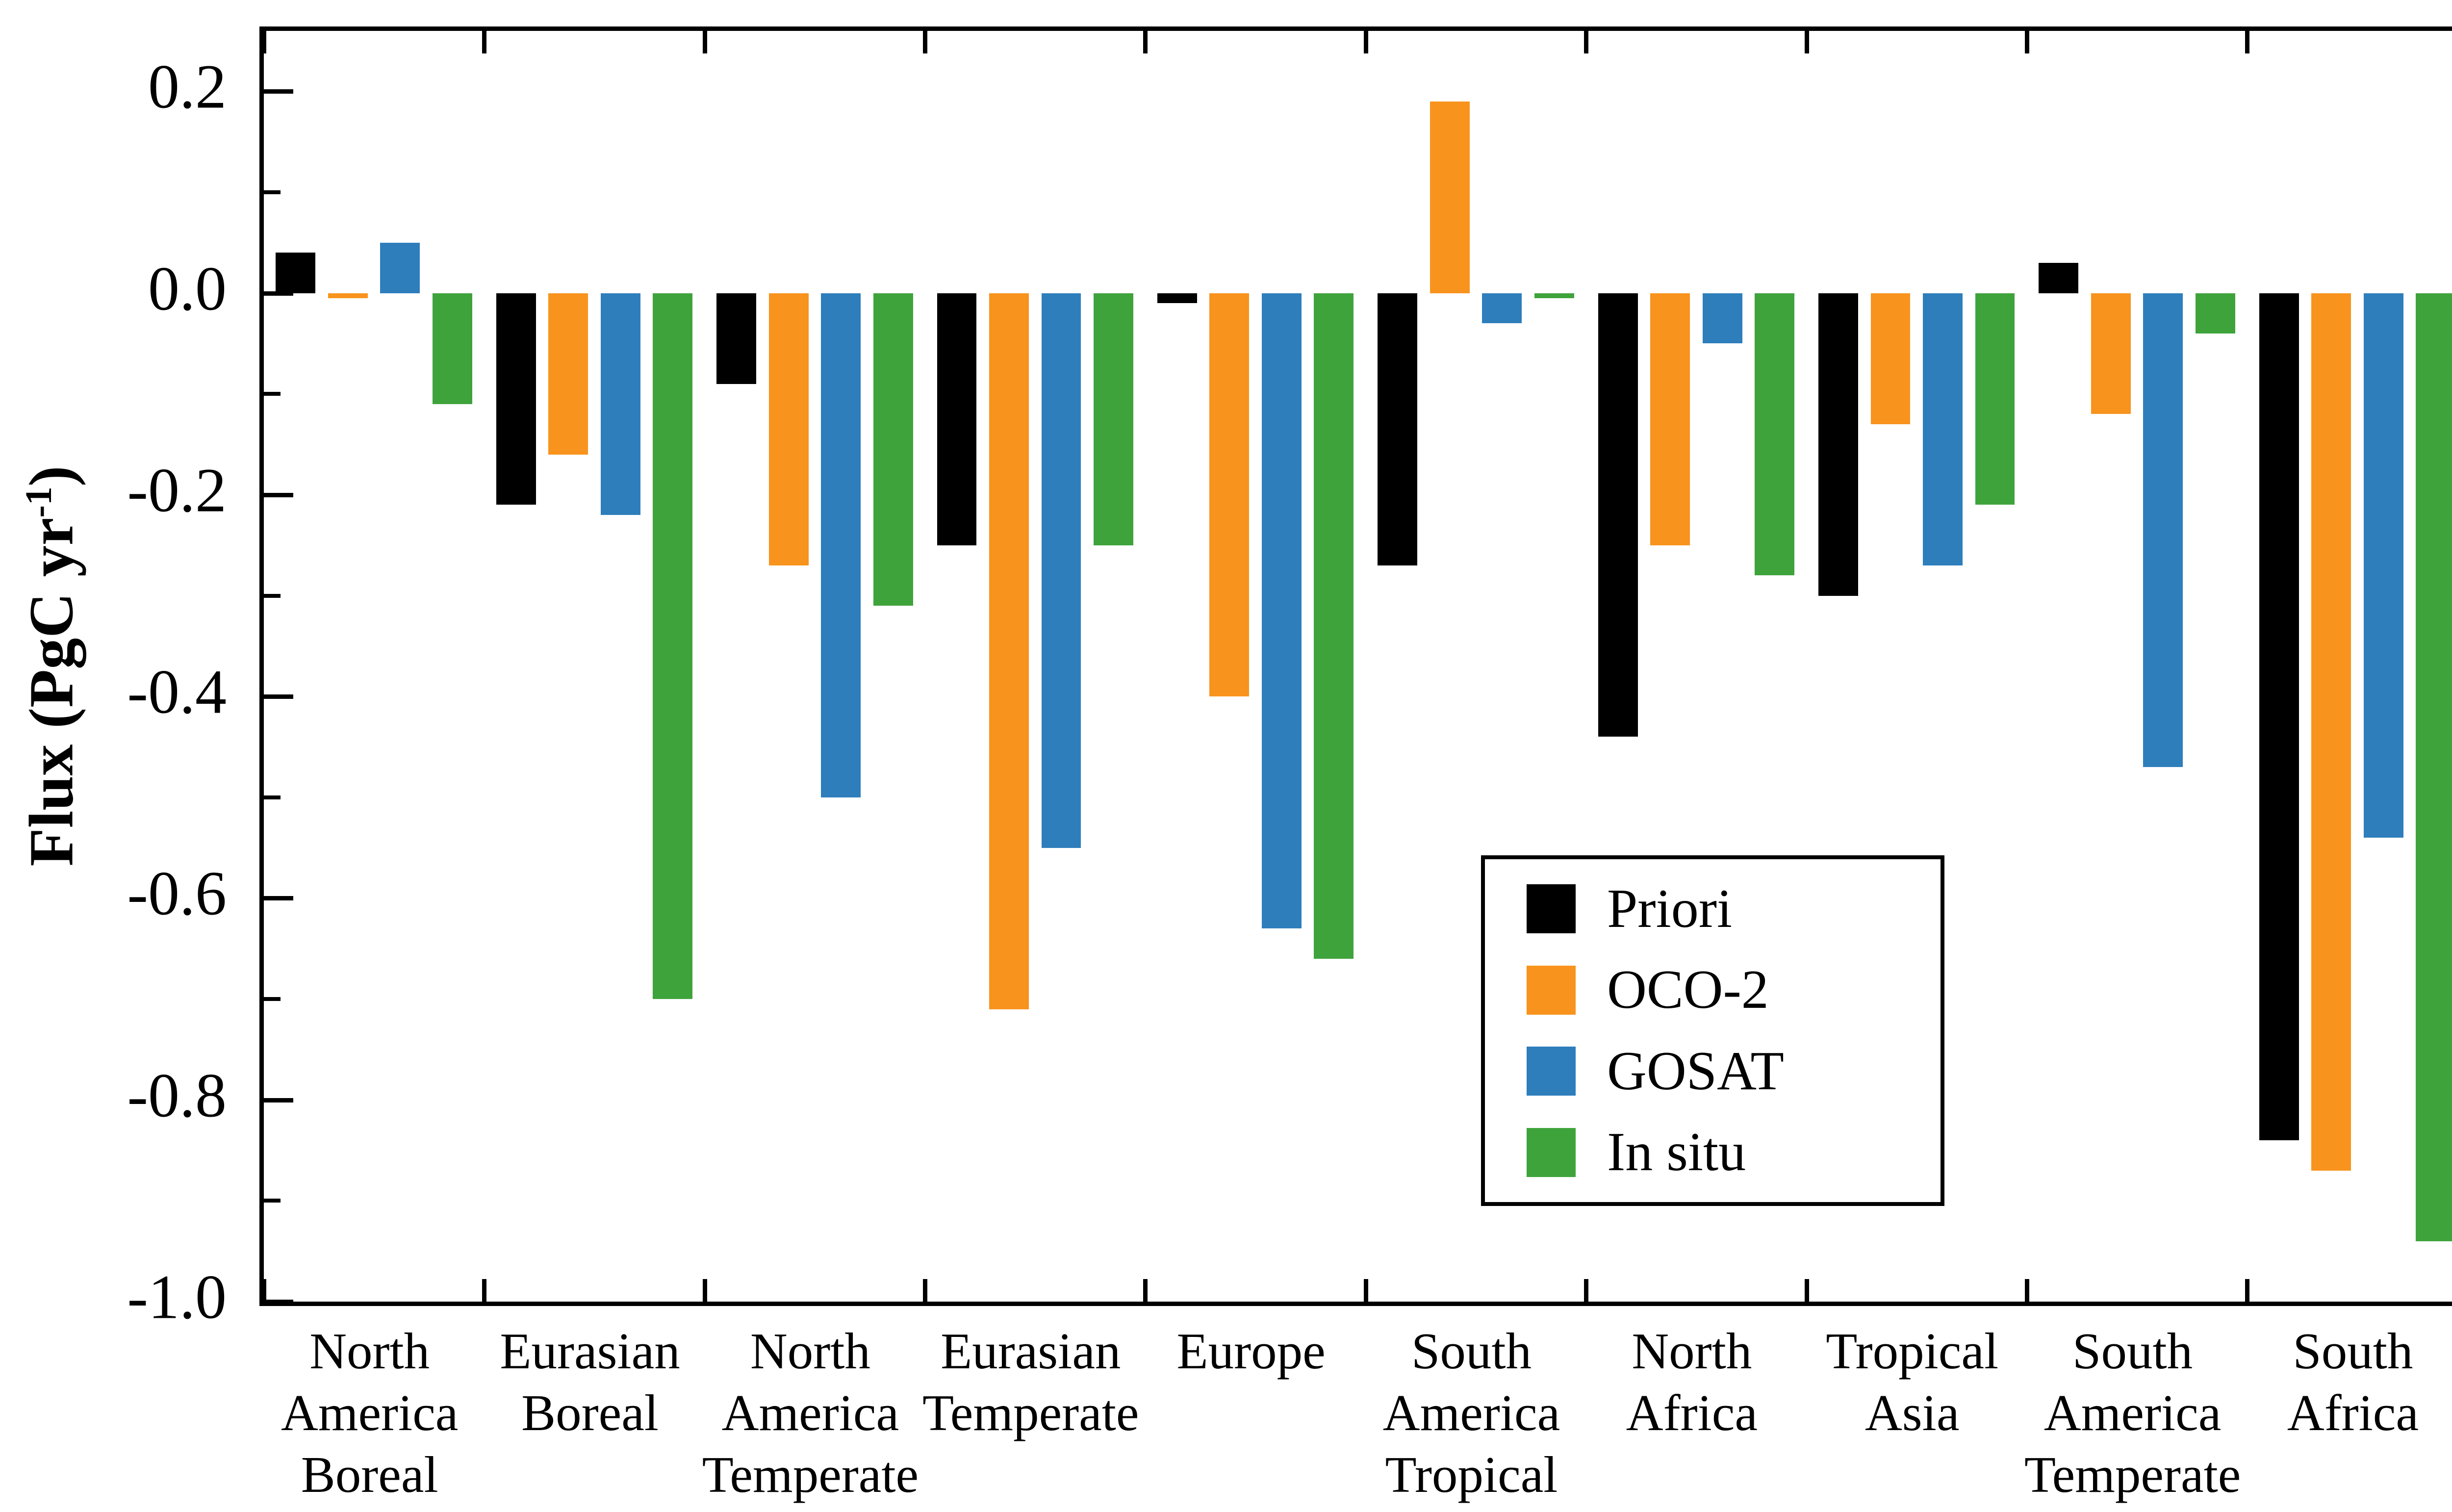  Describe the element at coordinates (1551, 1152) in the screenshot. I see `legend-swatch-in-situ` at that location.